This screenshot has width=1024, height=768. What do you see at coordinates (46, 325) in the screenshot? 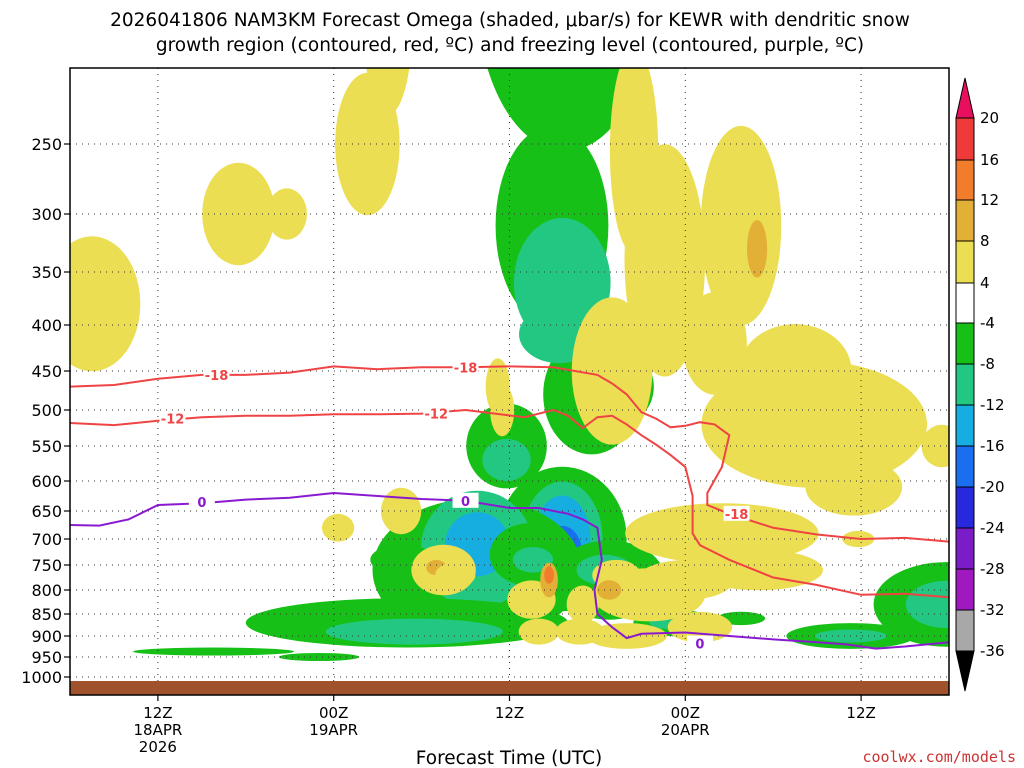
I see `y-tick-label: 400` at bounding box center [46, 325].